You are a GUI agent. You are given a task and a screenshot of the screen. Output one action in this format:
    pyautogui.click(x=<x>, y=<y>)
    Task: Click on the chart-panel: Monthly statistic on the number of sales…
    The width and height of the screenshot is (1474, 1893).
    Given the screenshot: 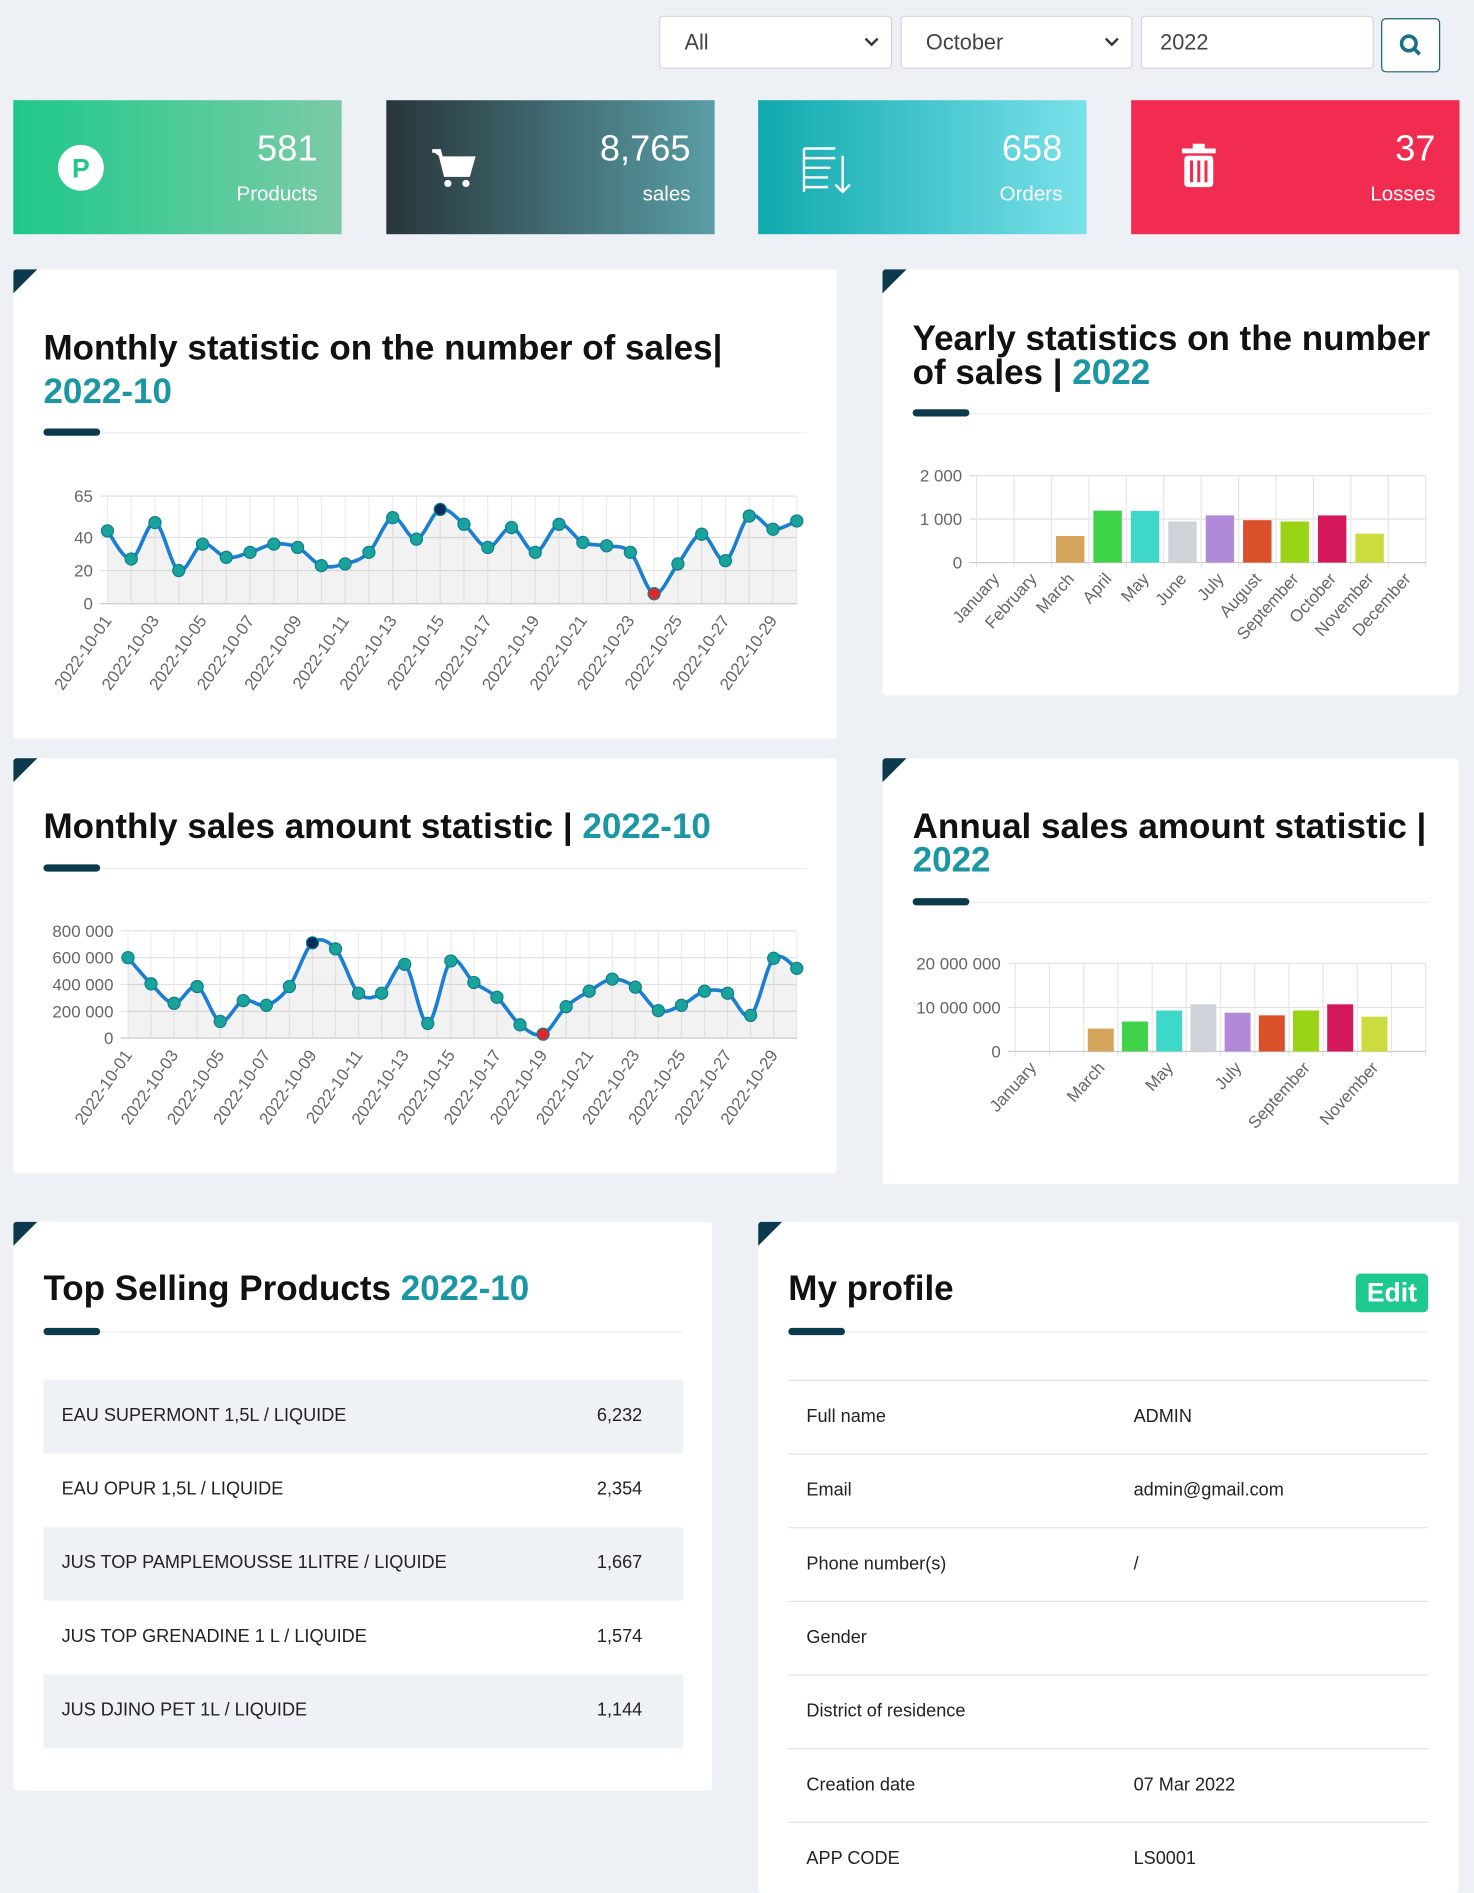 What is the action you would take?
    pyautogui.click(x=425, y=504)
    